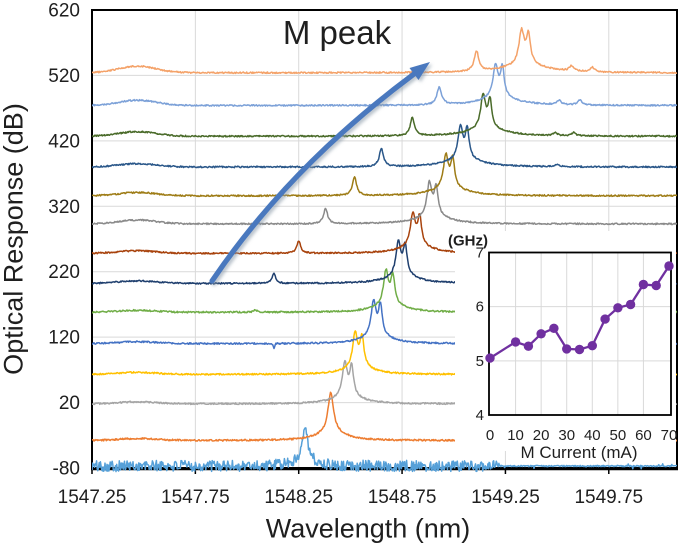 The height and width of the screenshot is (551, 685). I want to click on inset-y-axis-title: (GHz), so click(468, 241).